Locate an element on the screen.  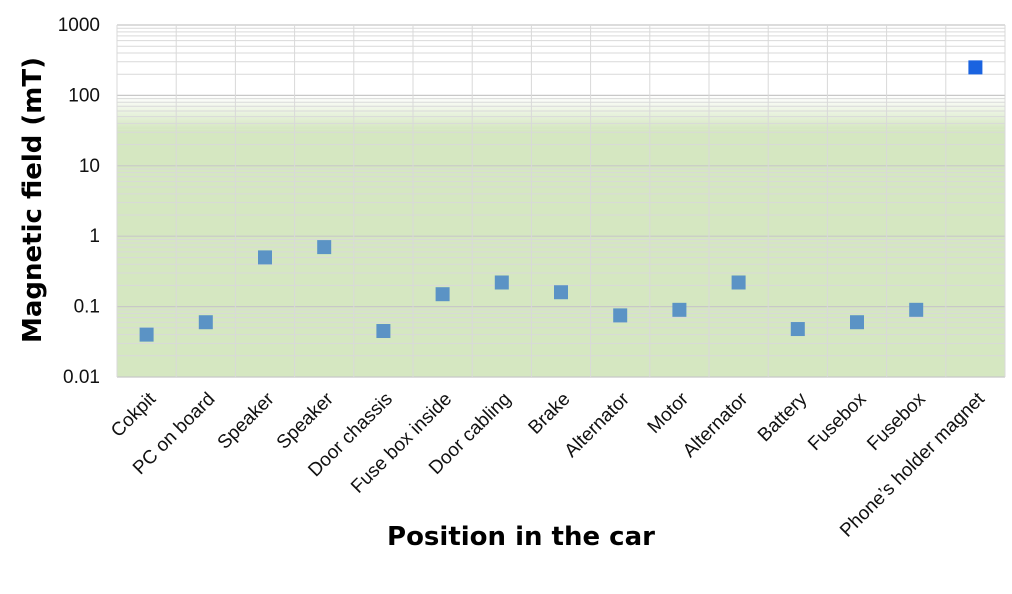
x-tick-label: Battery is located at coordinates (783, 417).